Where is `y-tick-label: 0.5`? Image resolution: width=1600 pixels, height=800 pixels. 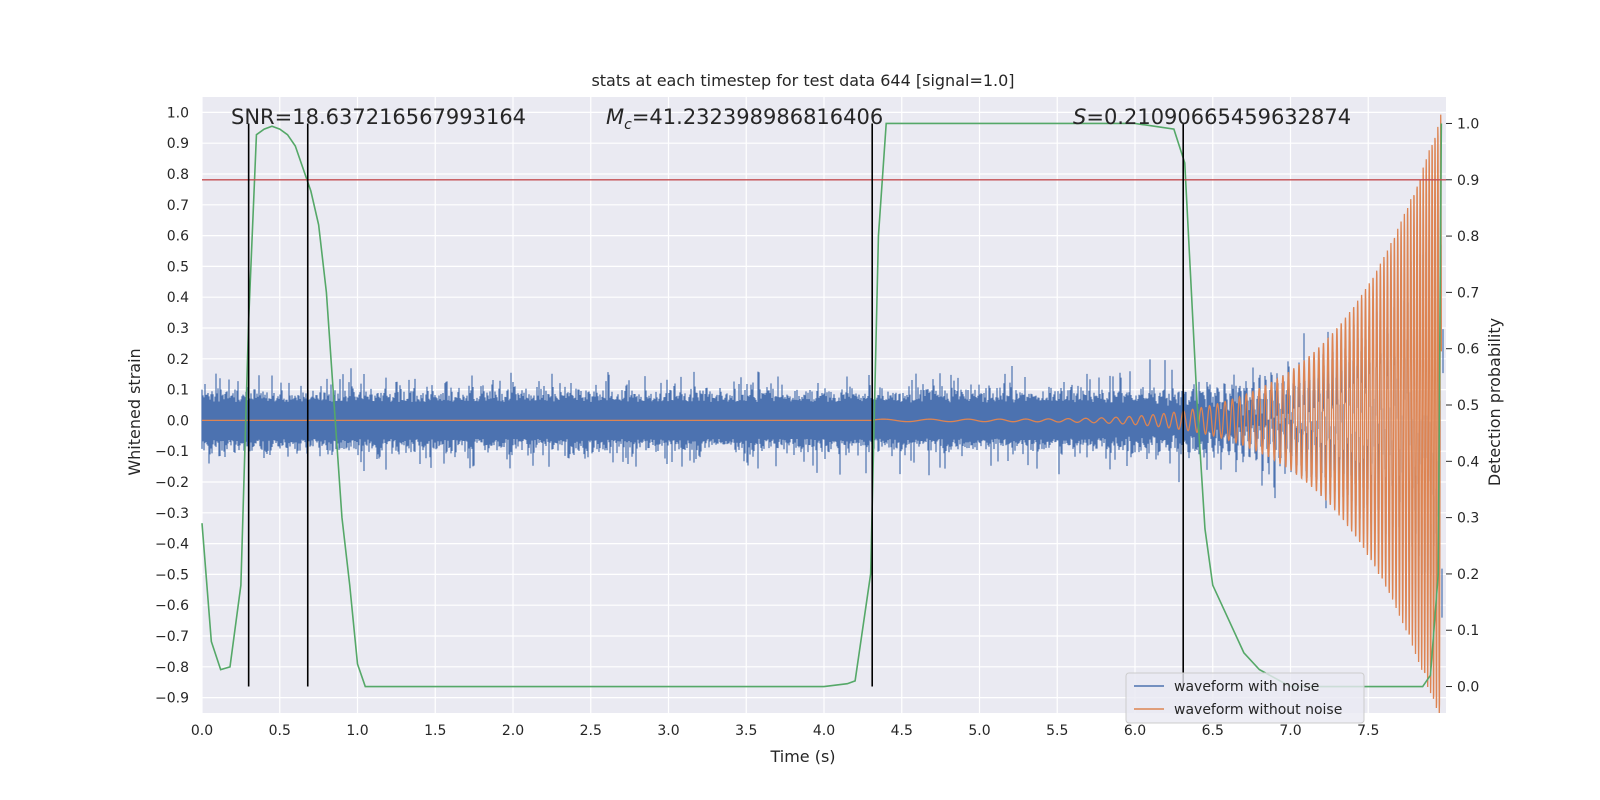
y-tick-label: 0.5 is located at coordinates (178, 267).